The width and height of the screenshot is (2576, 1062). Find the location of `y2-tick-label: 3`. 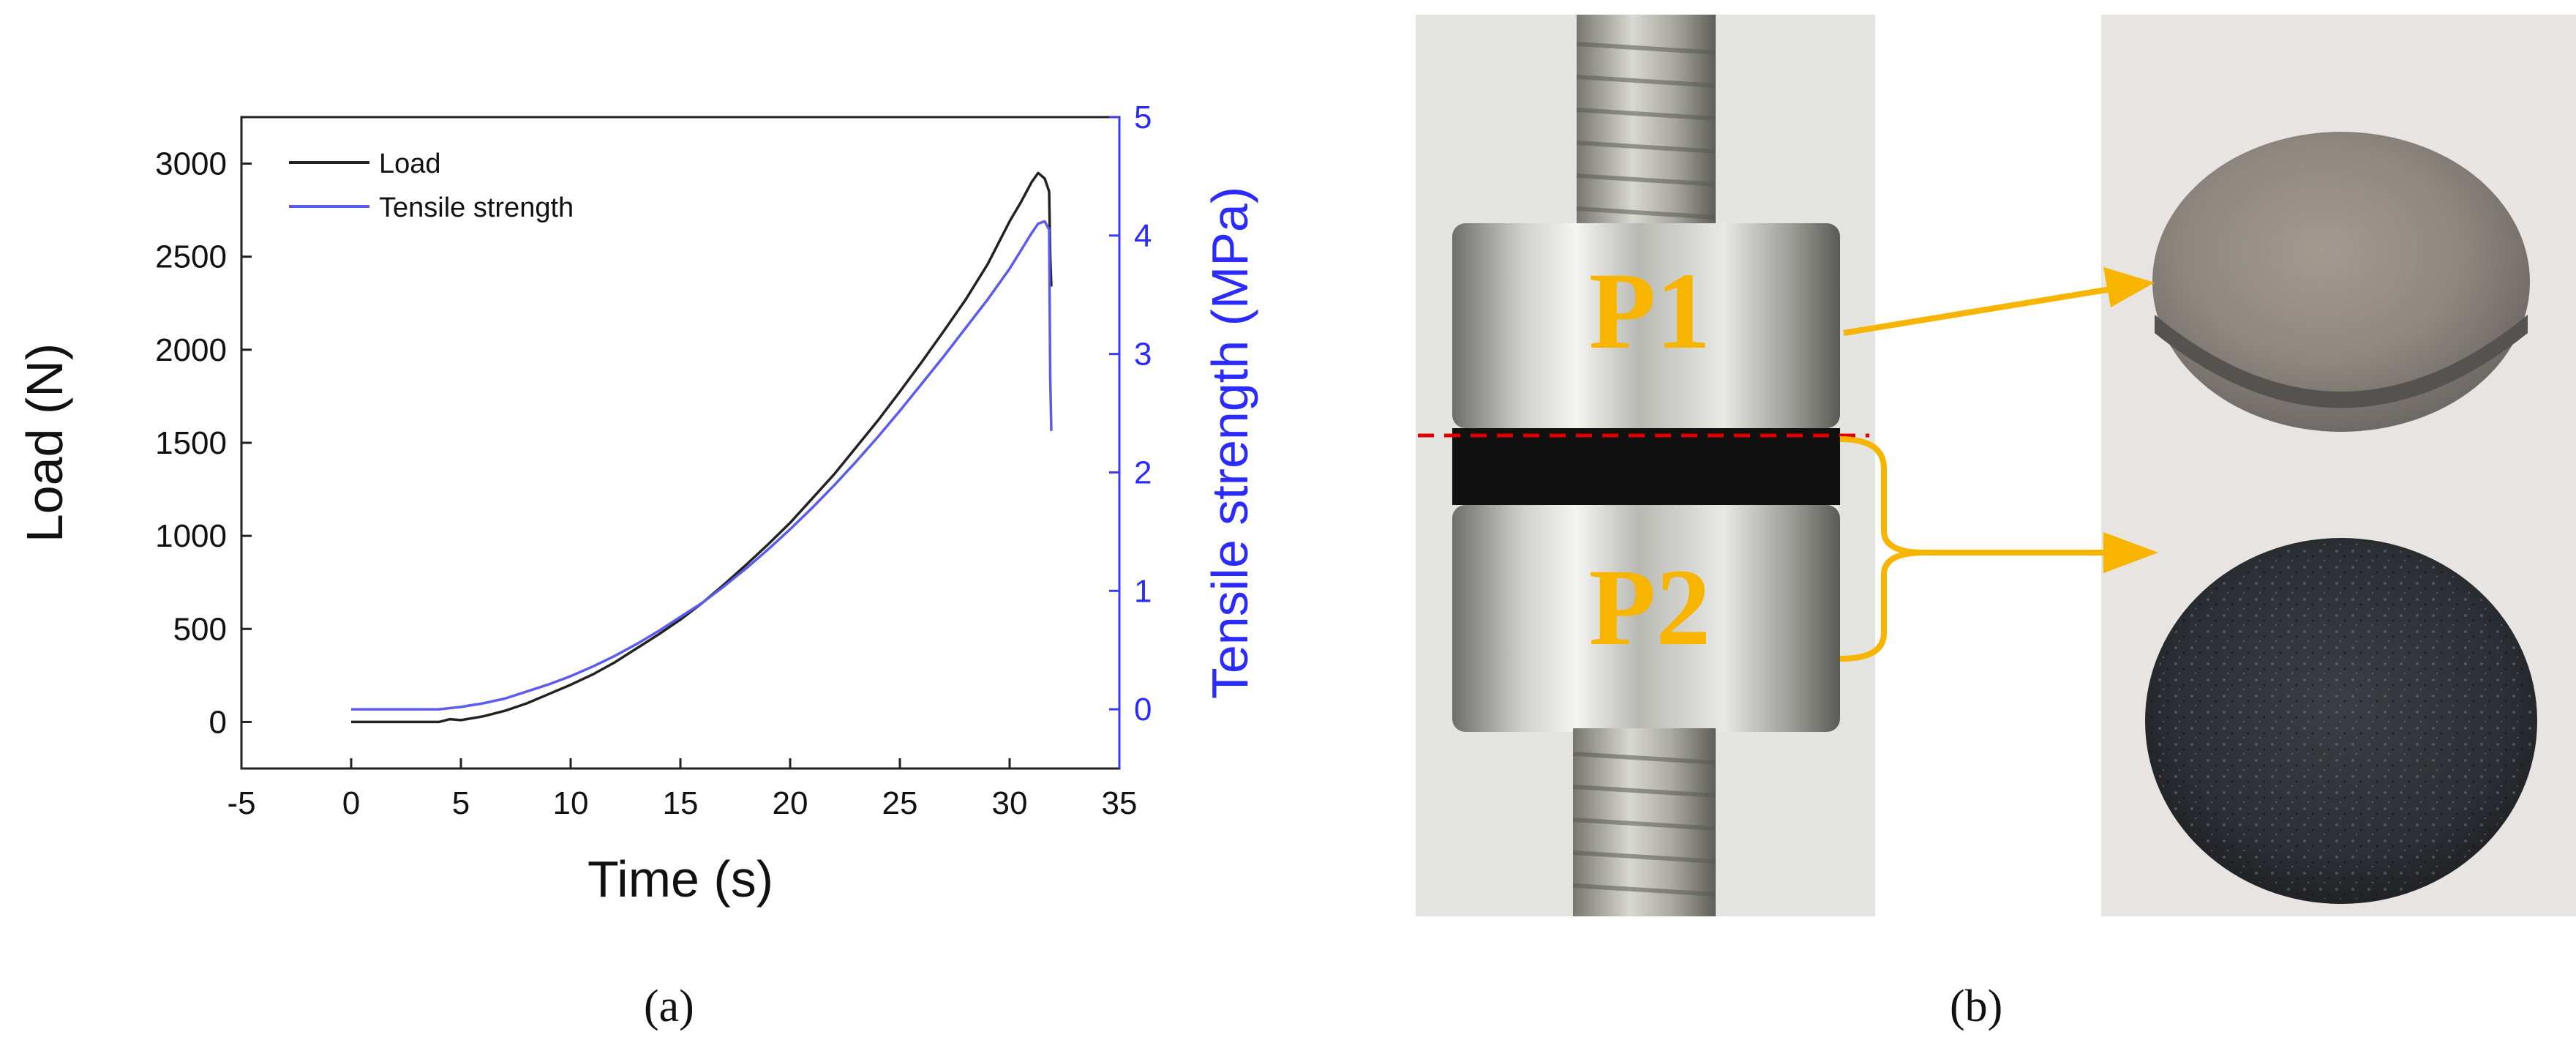

y2-tick-label: 3 is located at coordinates (1143, 355).